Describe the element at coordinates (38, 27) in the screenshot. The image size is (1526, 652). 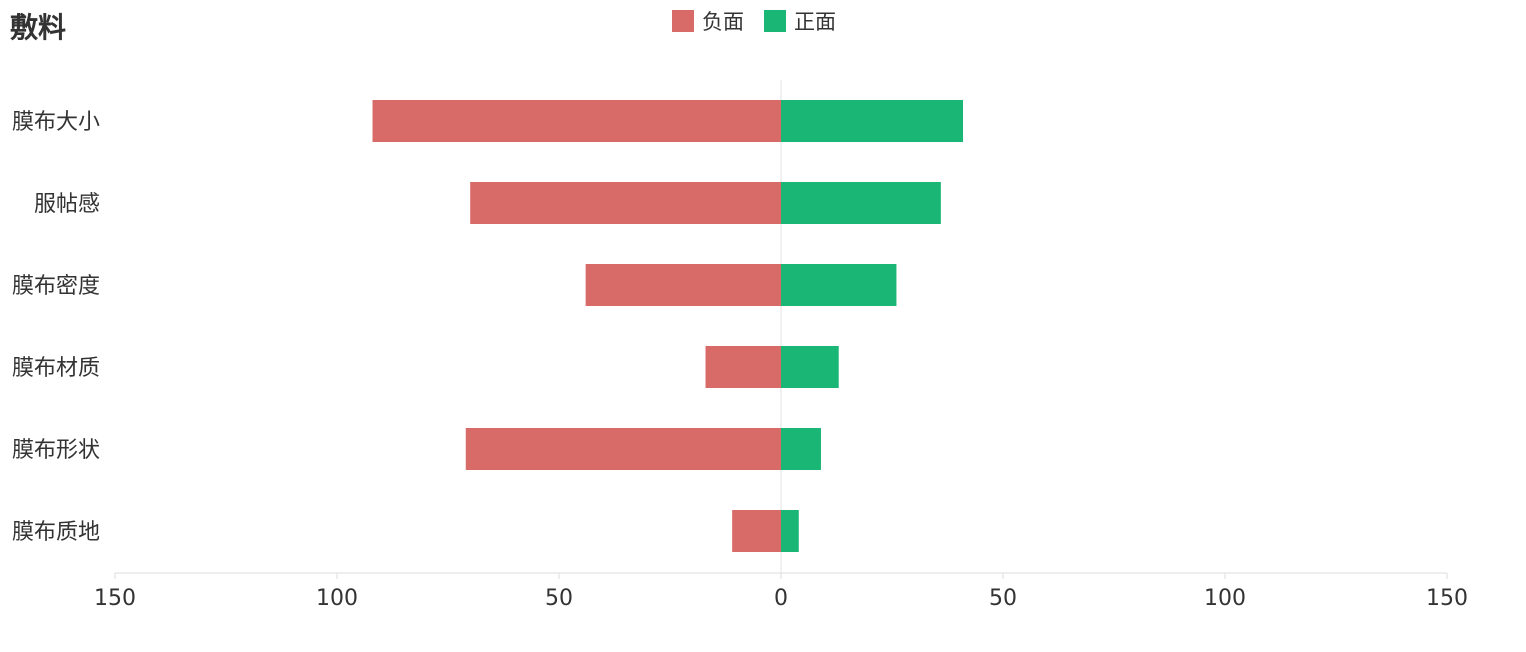
I see `chart-title: 敷料` at that location.